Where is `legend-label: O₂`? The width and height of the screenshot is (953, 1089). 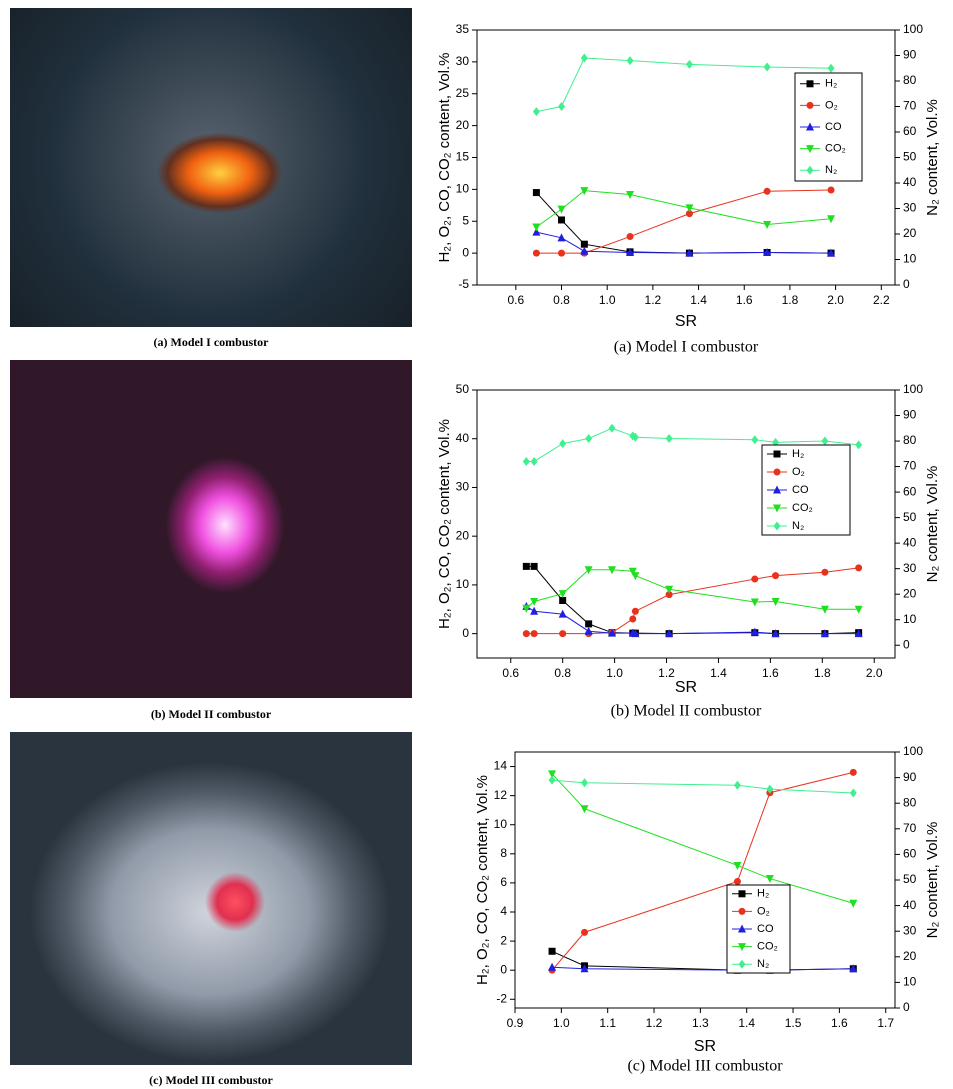 legend-label: O₂ is located at coordinates (798, 472).